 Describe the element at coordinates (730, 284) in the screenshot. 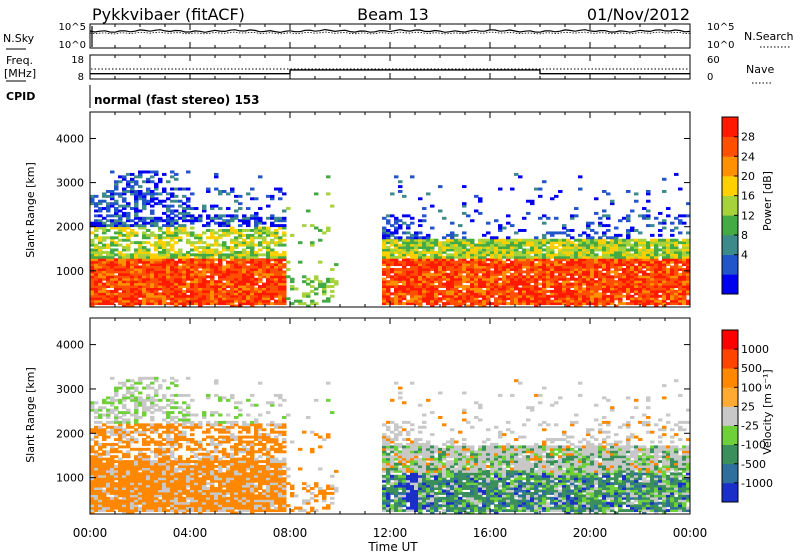

I see `colorbar-swatch` at that location.